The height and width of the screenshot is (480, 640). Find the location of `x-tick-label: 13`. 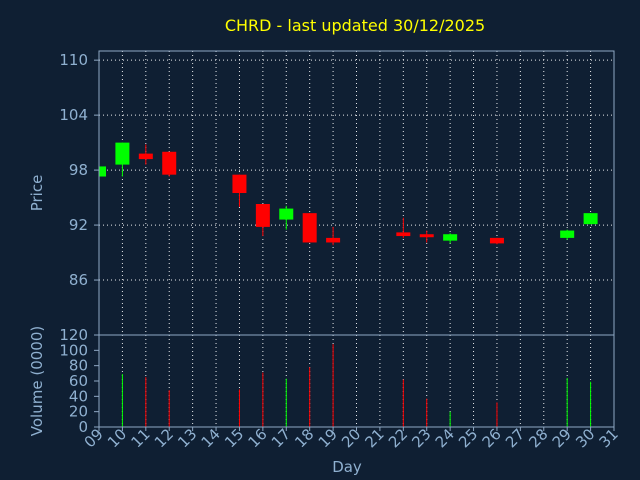

x-tick-label: 13 is located at coordinates (187, 438).